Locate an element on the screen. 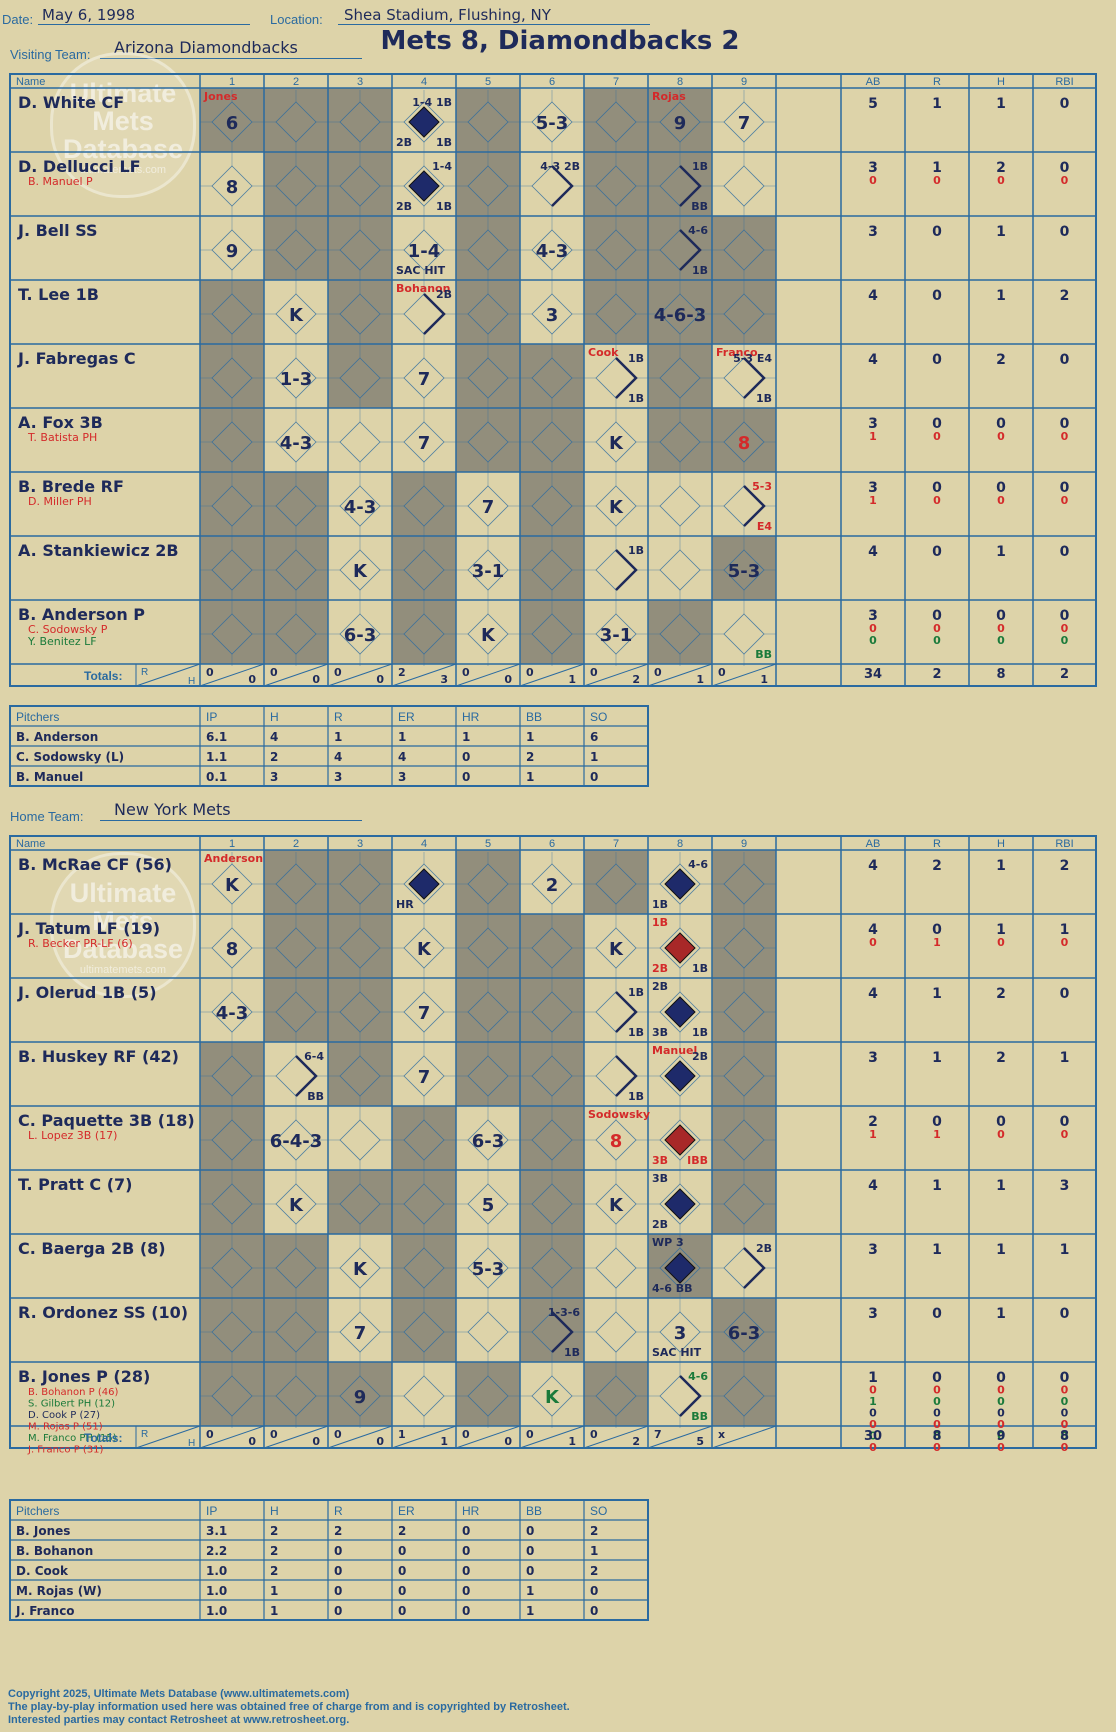 The width and height of the screenshot is (1116, 1732). inning-header-6: 6 is located at coordinates (552, 82).